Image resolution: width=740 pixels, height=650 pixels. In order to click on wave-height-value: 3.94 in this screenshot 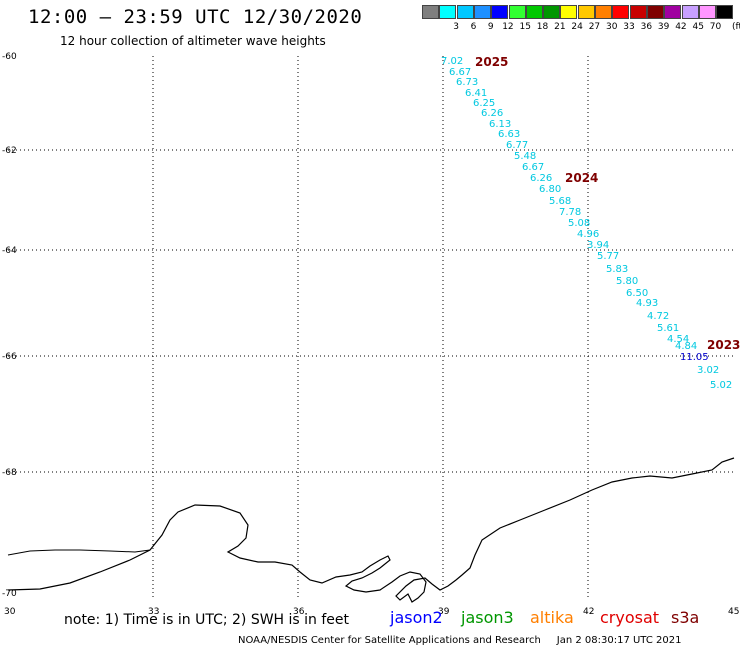, I will do `click(598, 245)`.